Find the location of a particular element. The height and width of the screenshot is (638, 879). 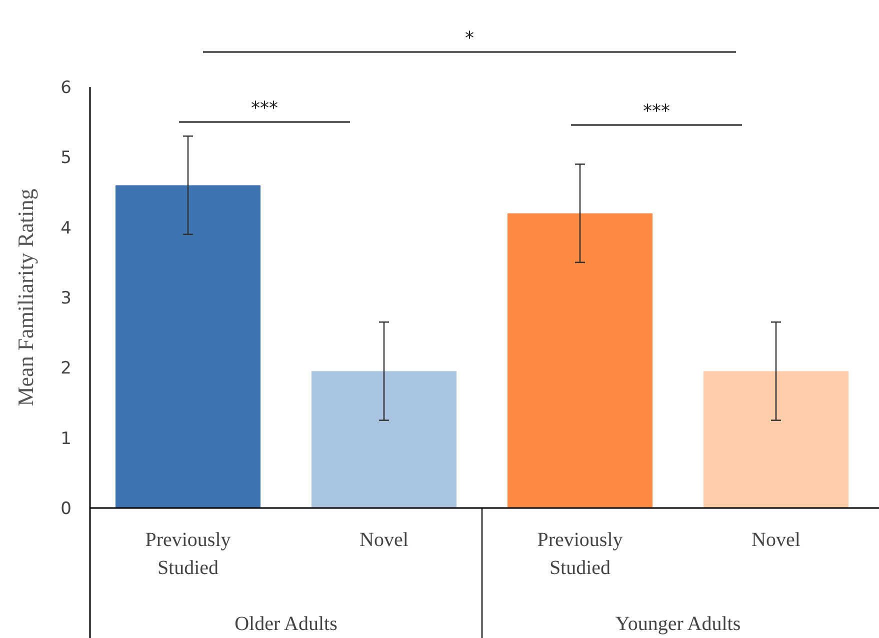

y-tick-label: 2 is located at coordinates (66, 368).